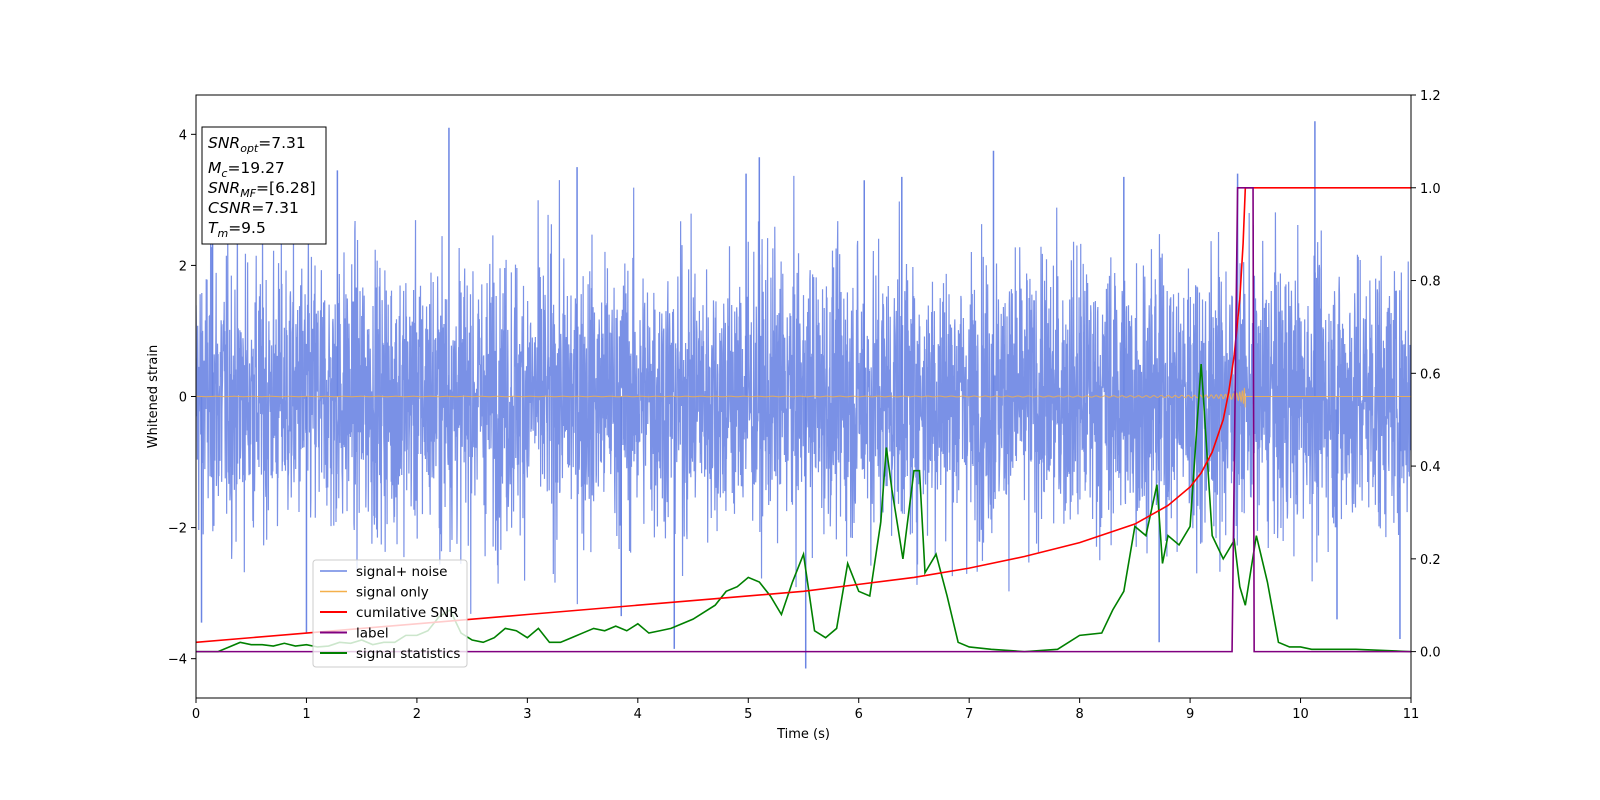  What do you see at coordinates (1190, 714) in the screenshot?
I see `x-tick-label: 9` at bounding box center [1190, 714].